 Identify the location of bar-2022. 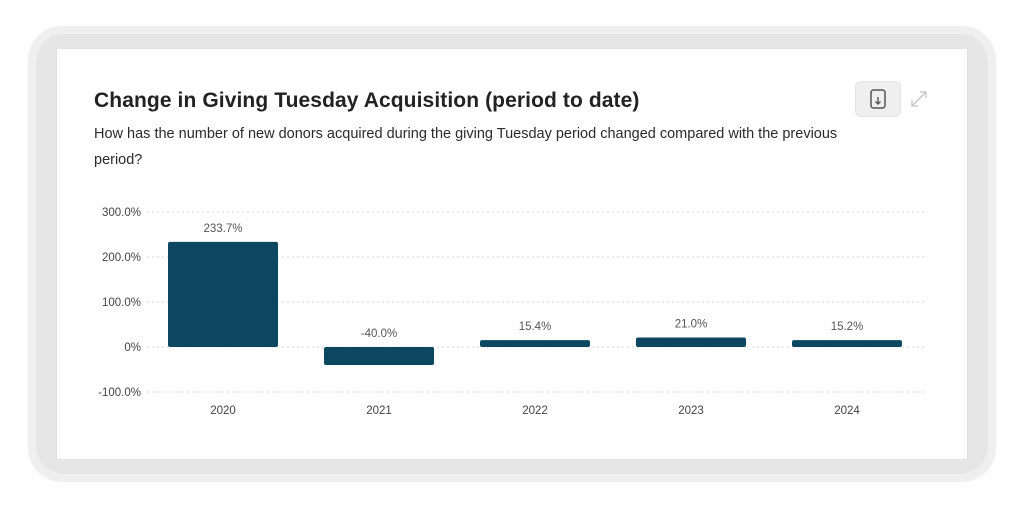
(535, 343).